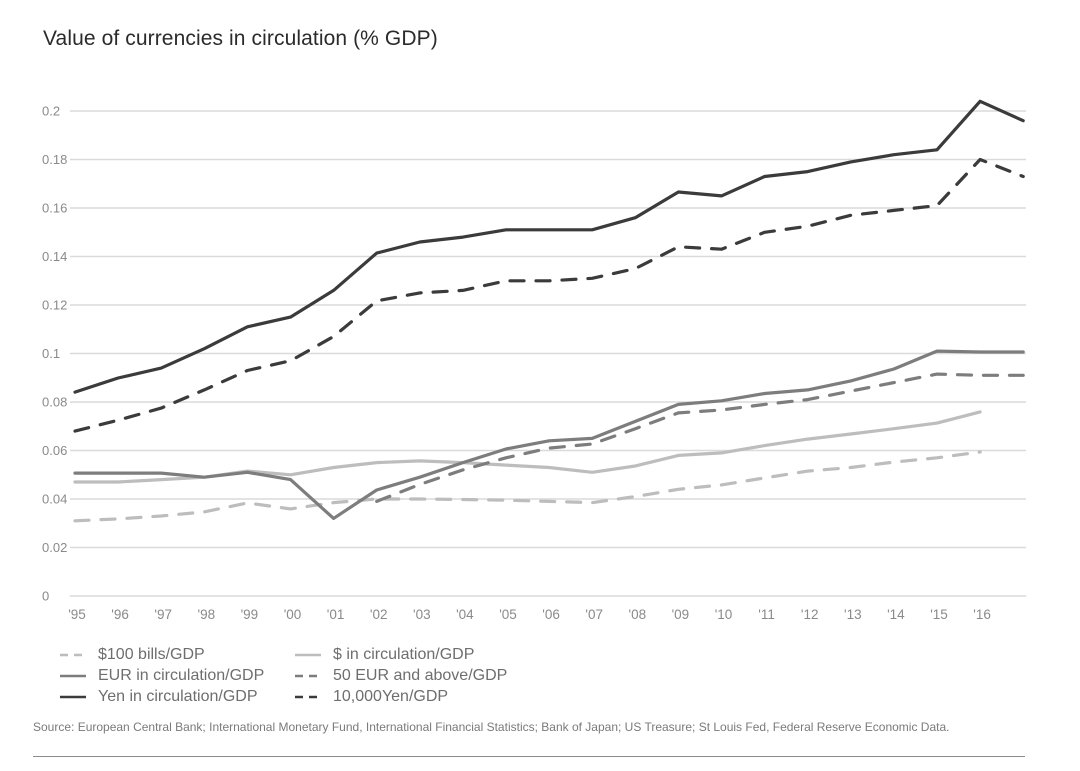  Describe the element at coordinates (939, 614) in the screenshot. I see `x-tick-label: '15` at that location.